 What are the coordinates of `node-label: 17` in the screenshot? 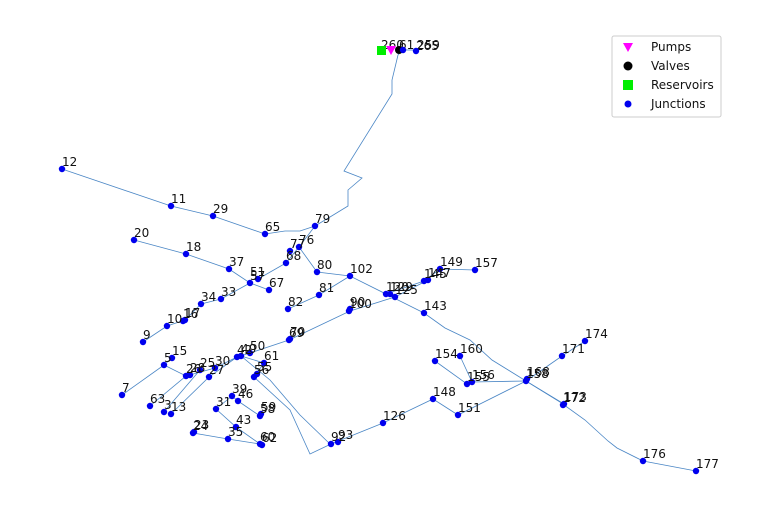 It's located at (192, 313).